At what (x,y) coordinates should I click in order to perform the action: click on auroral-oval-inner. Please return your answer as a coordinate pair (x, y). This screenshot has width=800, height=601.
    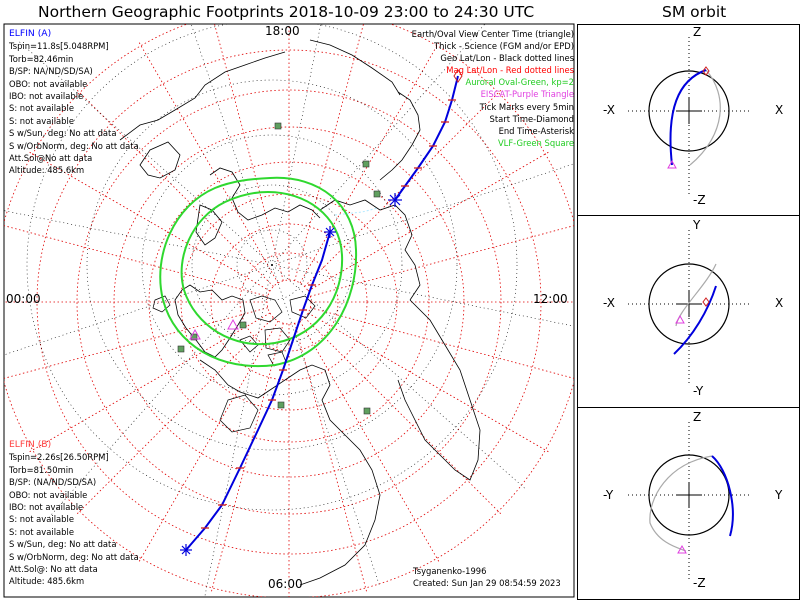
    Looking at the image, I should click on (262, 268).